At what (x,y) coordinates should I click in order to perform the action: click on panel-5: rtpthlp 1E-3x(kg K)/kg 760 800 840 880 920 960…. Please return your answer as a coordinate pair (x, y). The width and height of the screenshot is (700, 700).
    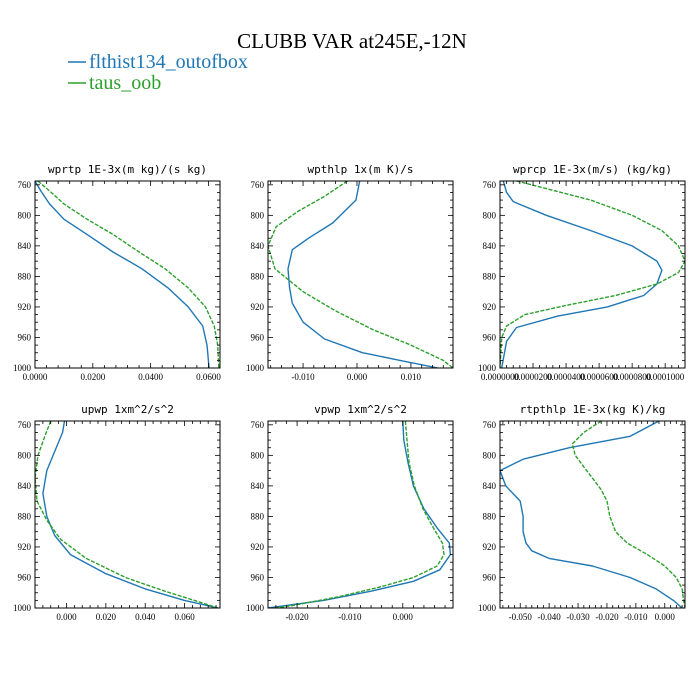
    Looking at the image, I should click on (582, 512).